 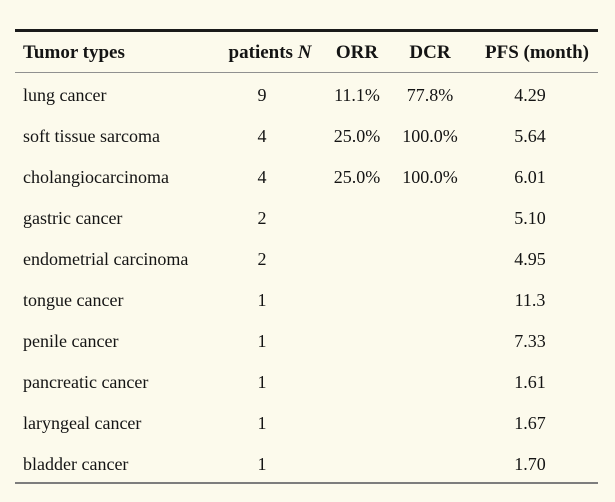 What do you see at coordinates (530, 382) in the screenshot?
I see `cell-pfs: 1.61` at bounding box center [530, 382].